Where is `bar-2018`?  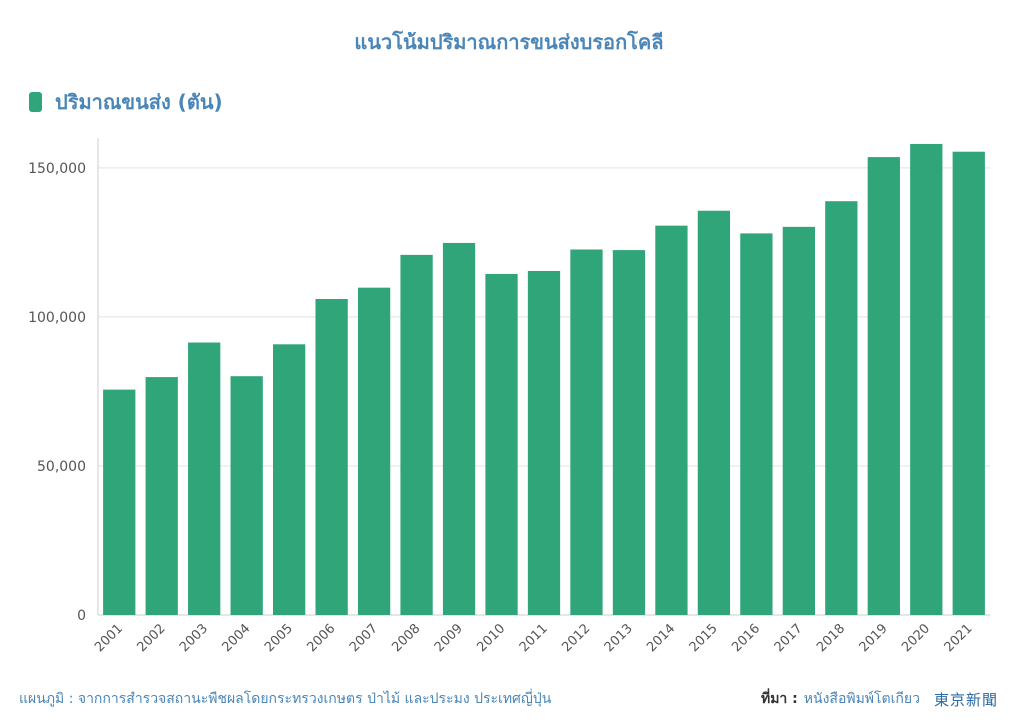 bar-2018 is located at coordinates (841, 408).